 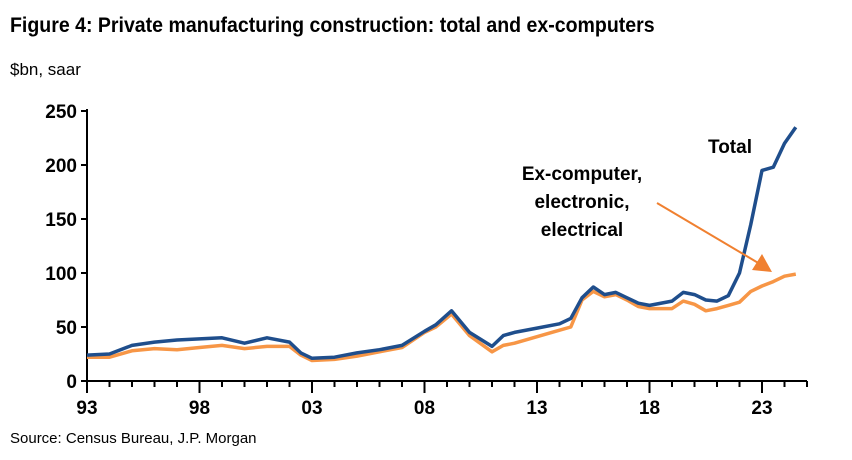 I want to click on source-note: Source: Census Bureau, J.P. Morgan, so click(x=133, y=438).